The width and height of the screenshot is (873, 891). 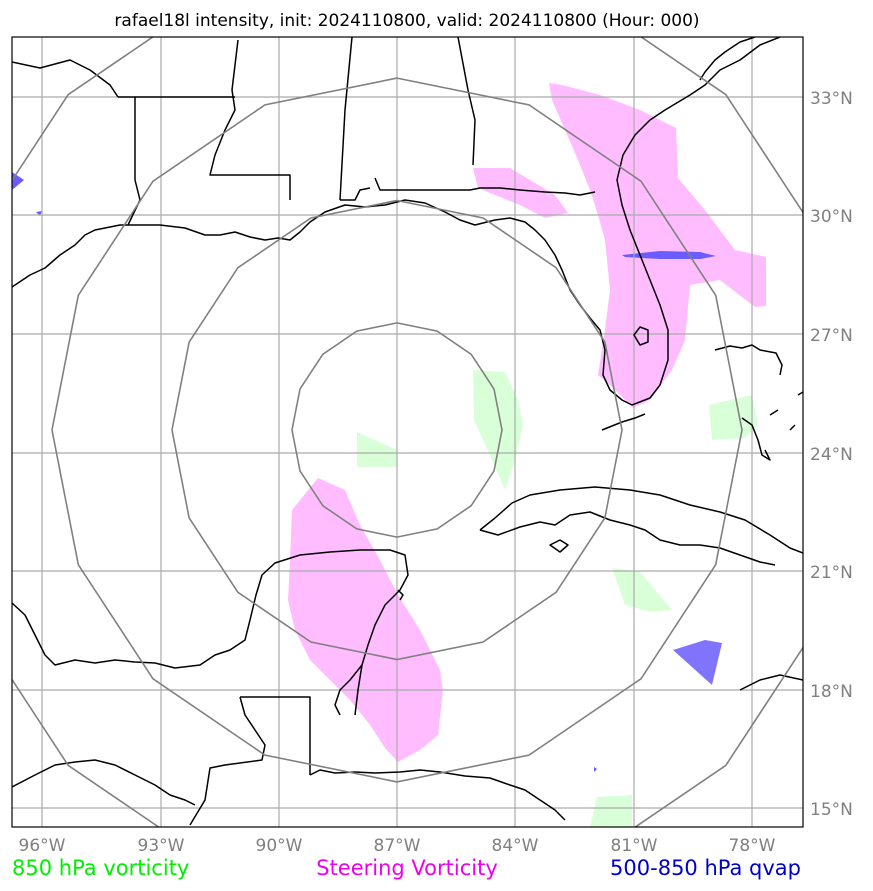 What do you see at coordinates (831, 336) in the screenshot?
I see `lat-tick-label: 27°N` at bounding box center [831, 336].